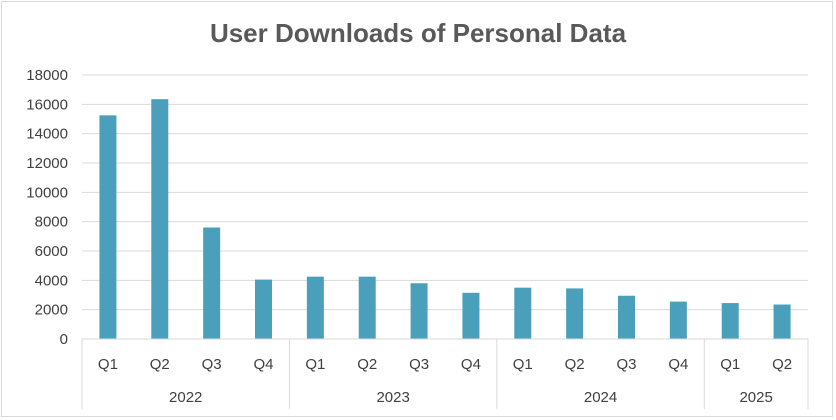  I want to click on x-group-label: 2024, so click(600, 397).